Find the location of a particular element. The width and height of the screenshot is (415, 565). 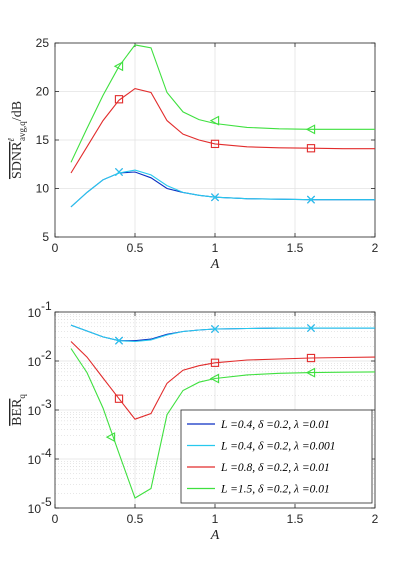

y-label-main: SDNR is located at coordinates (17, 160).